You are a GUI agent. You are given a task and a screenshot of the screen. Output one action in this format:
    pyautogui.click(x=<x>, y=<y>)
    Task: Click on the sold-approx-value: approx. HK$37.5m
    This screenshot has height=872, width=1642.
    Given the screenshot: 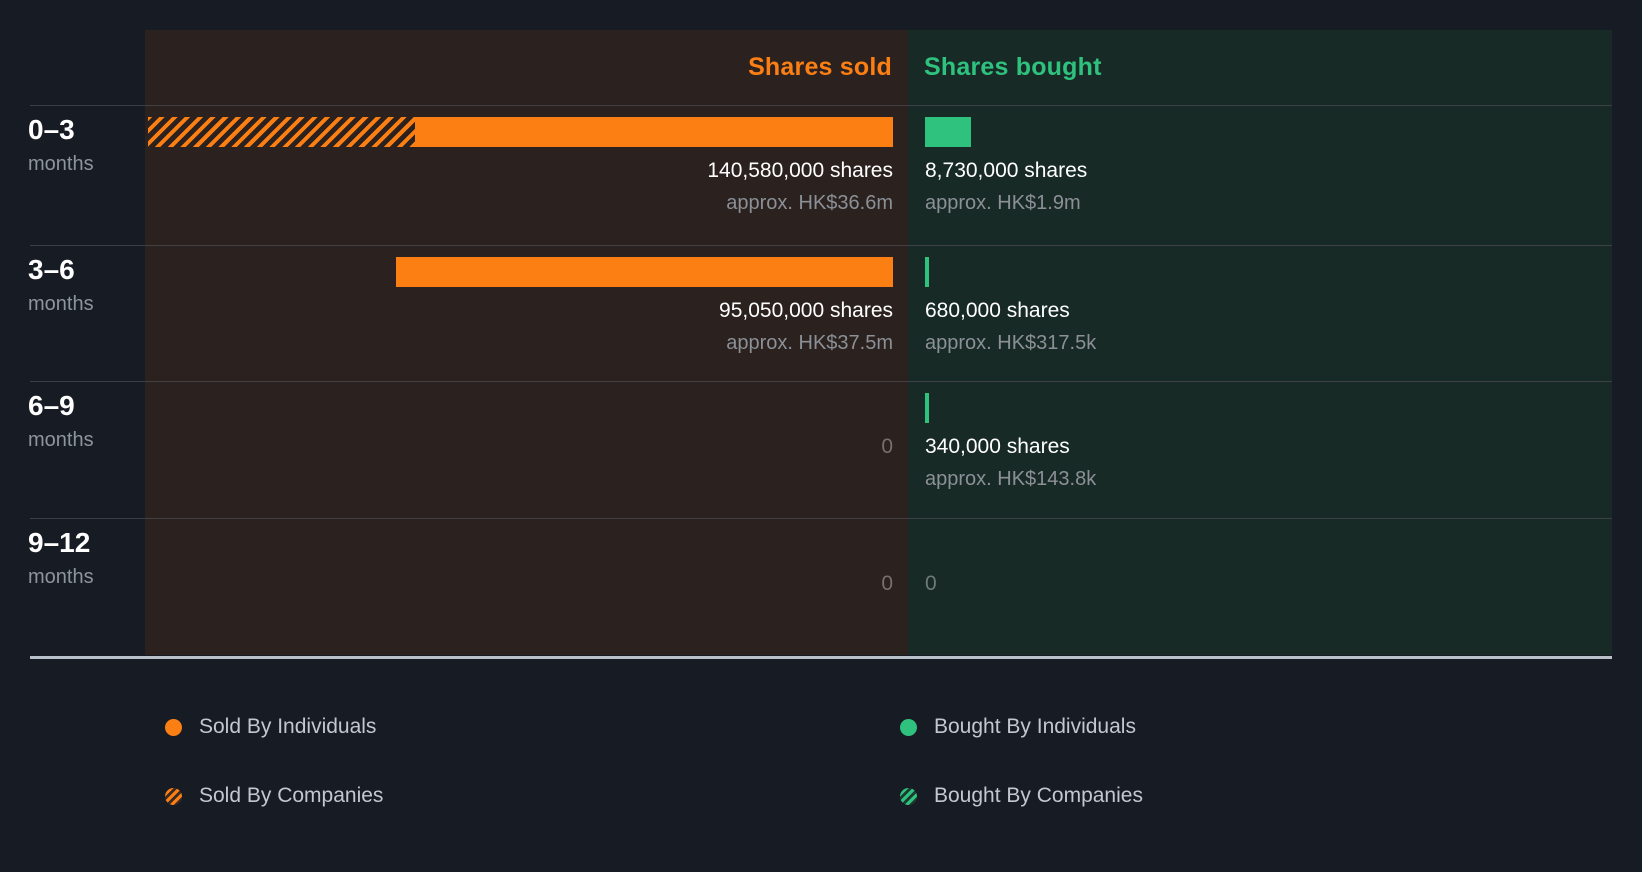 What is the action you would take?
    pyautogui.click(x=809, y=342)
    